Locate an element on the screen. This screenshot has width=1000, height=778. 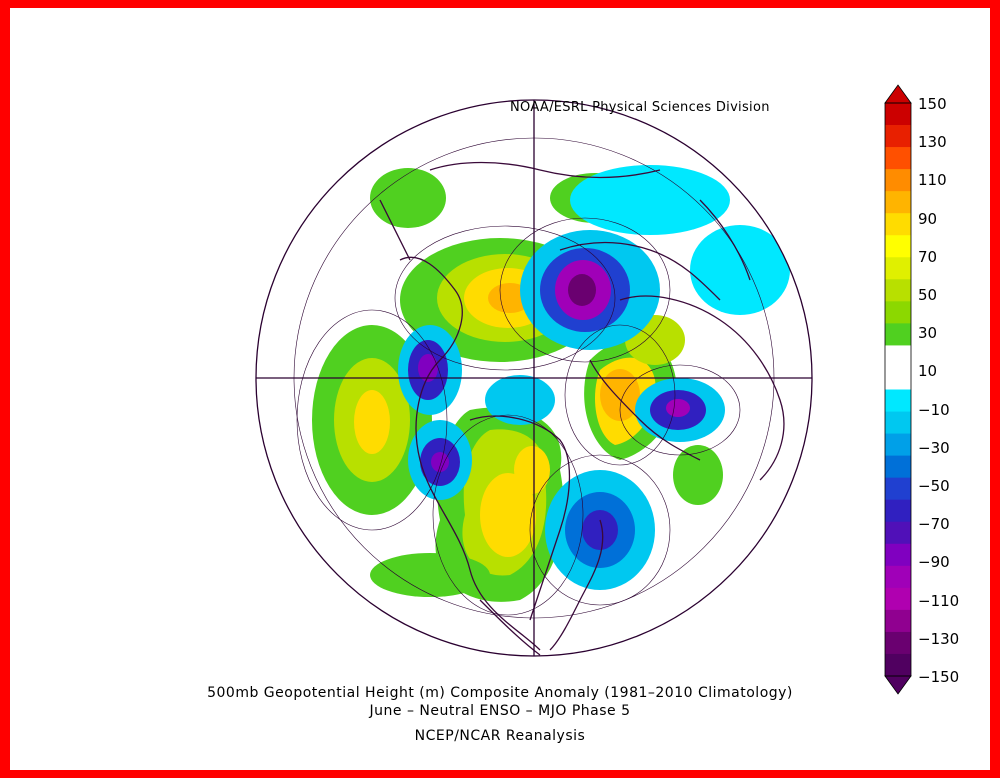
positive-anomaly-south is located at coordinates (430, 575).